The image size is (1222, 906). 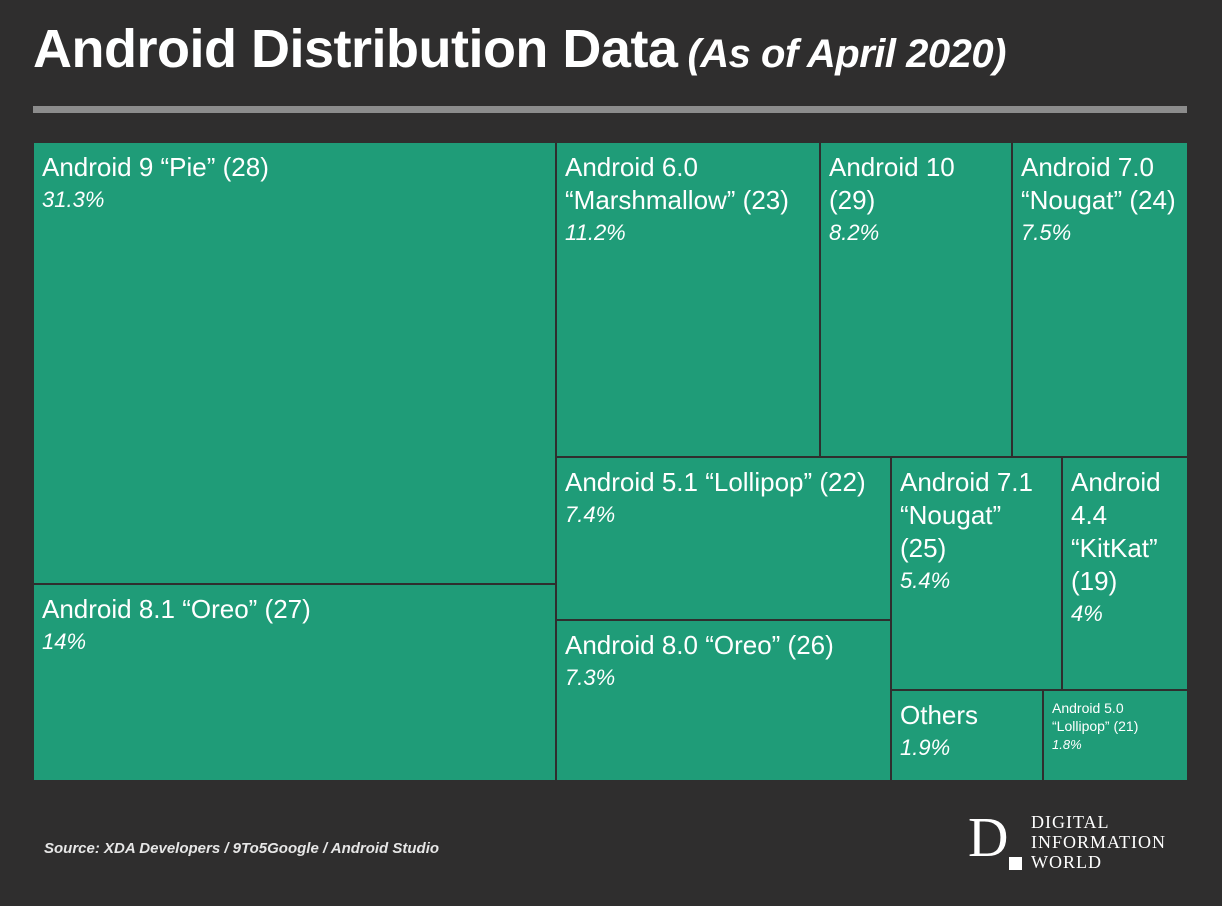 I want to click on tile-label: Android 5.1 “Lollipop” (22), so click(x=715, y=482).